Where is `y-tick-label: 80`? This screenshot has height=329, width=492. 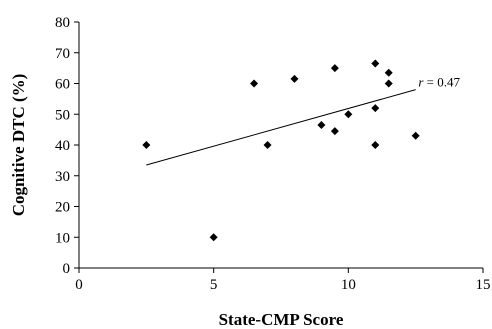 y-tick-label: 80 is located at coordinates (62, 23).